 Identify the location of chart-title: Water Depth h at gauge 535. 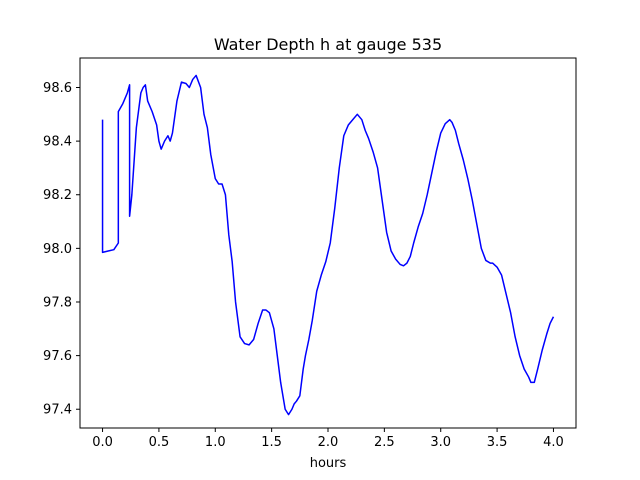
(328, 44).